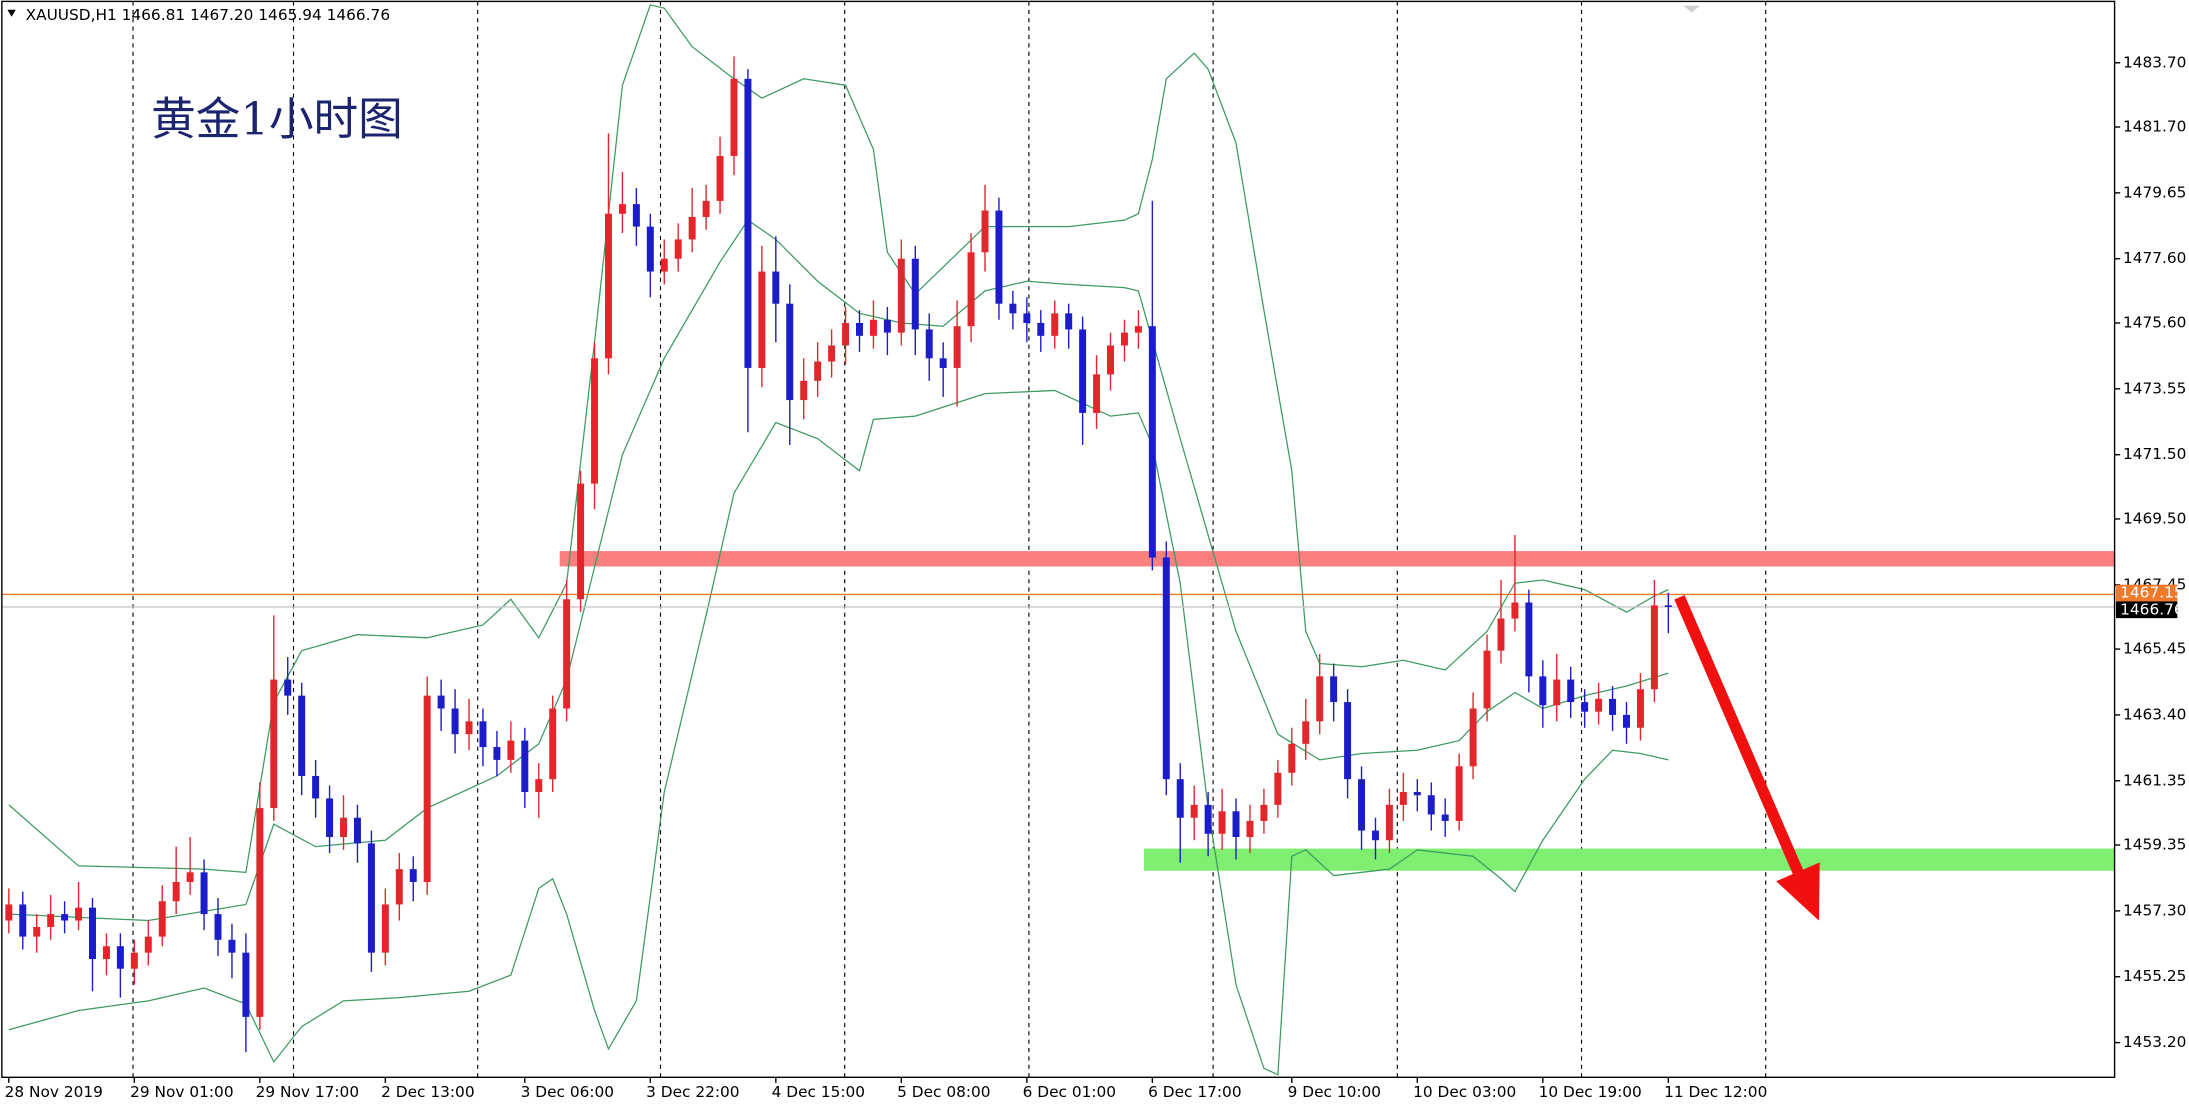 This screenshot has width=2189, height=1108. I want to click on y-tick-label: 1483.70, so click(2154, 62).